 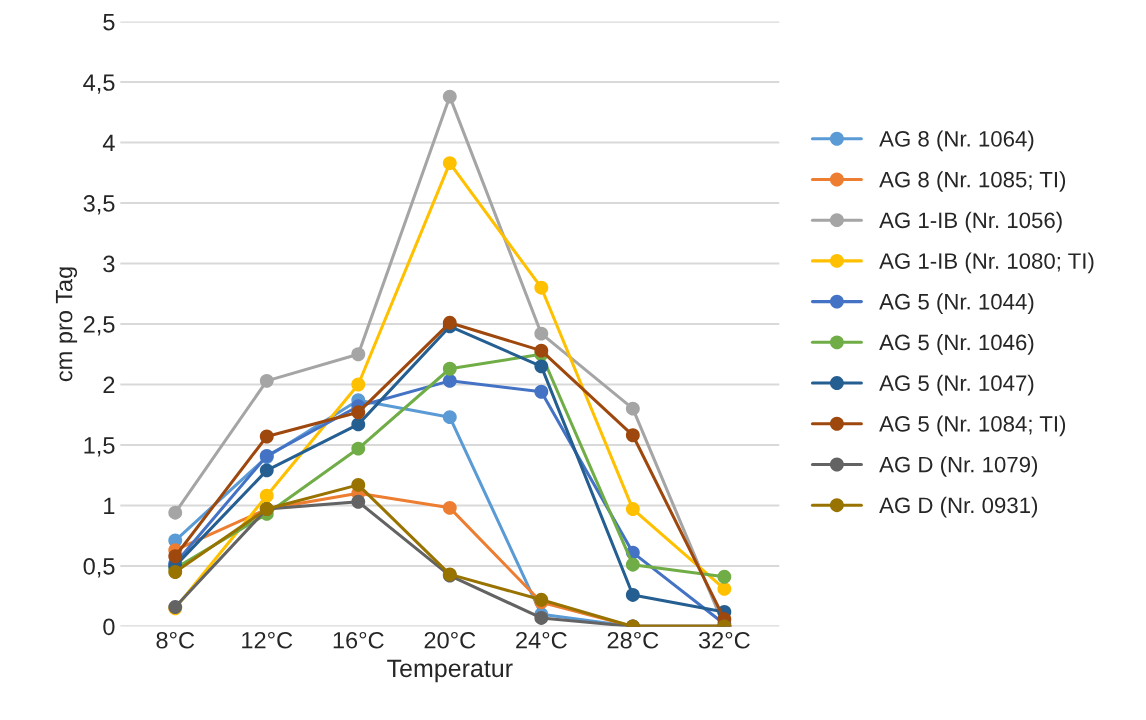 What do you see at coordinates (109, 505) in the screenshot?
I see `y-tick-label: 1` at bounding box center [109, 505].